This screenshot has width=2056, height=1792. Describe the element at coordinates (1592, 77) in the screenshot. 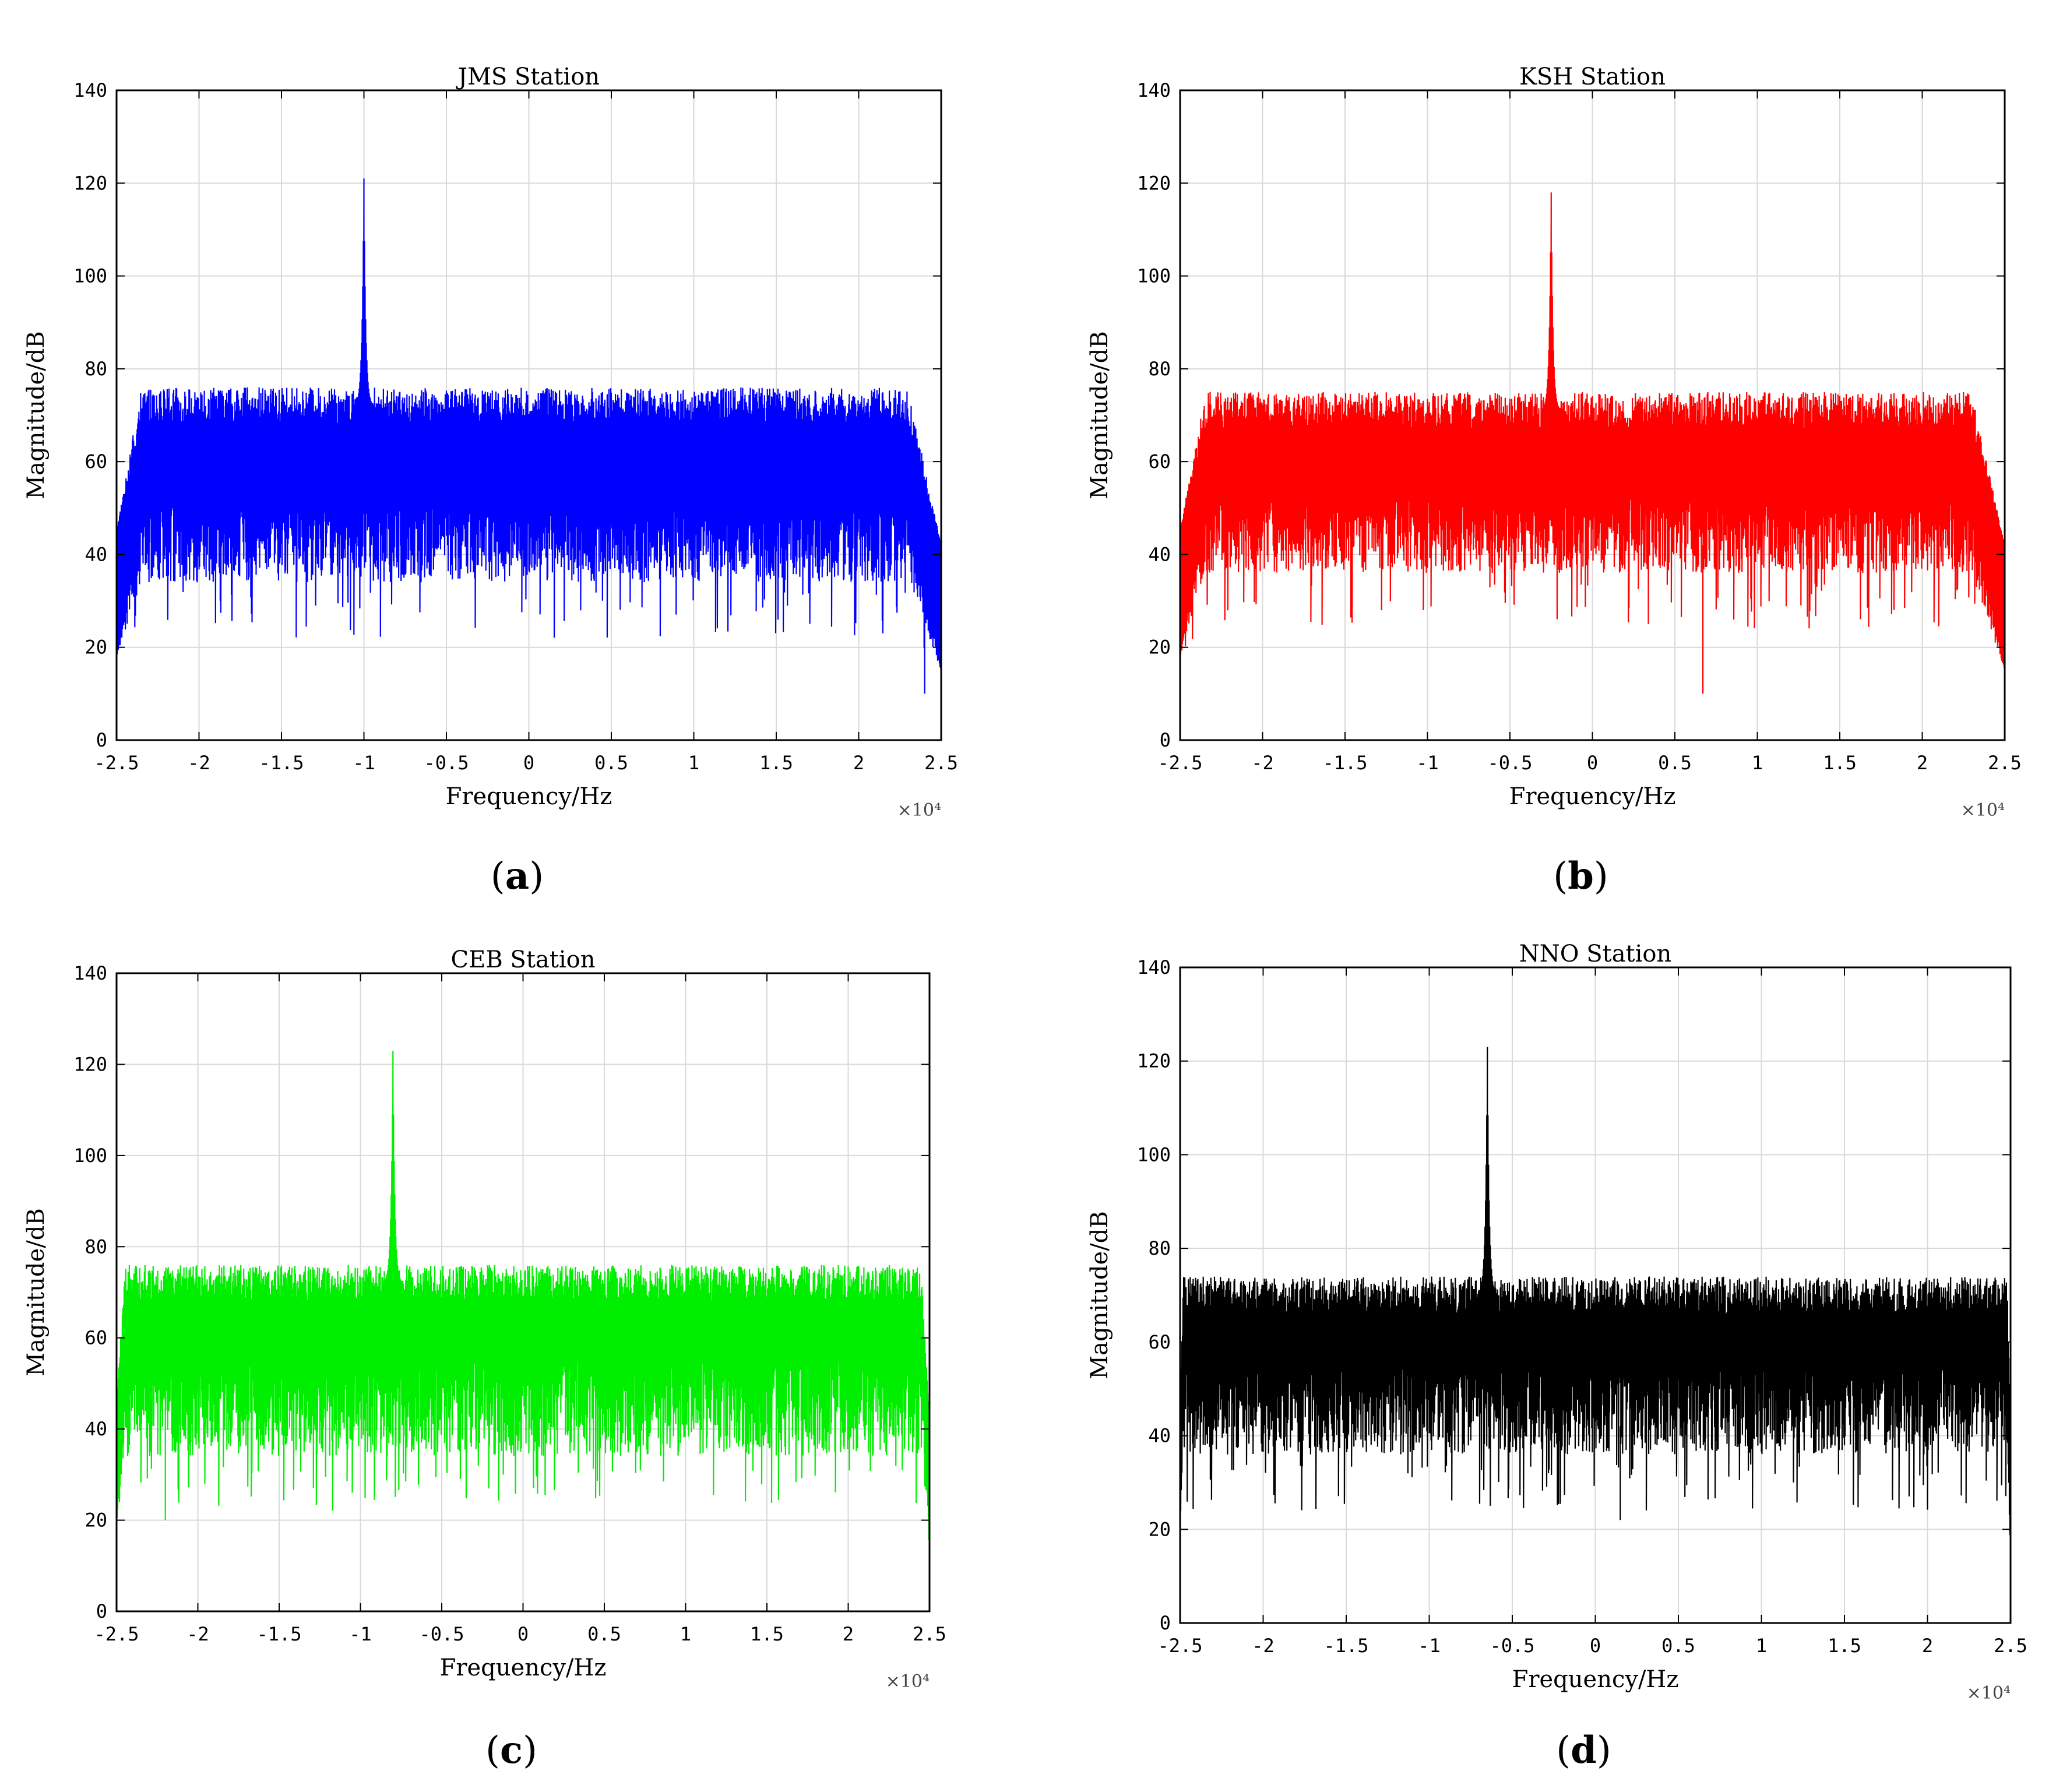

I see `chart-title: KSH Station` at that location.